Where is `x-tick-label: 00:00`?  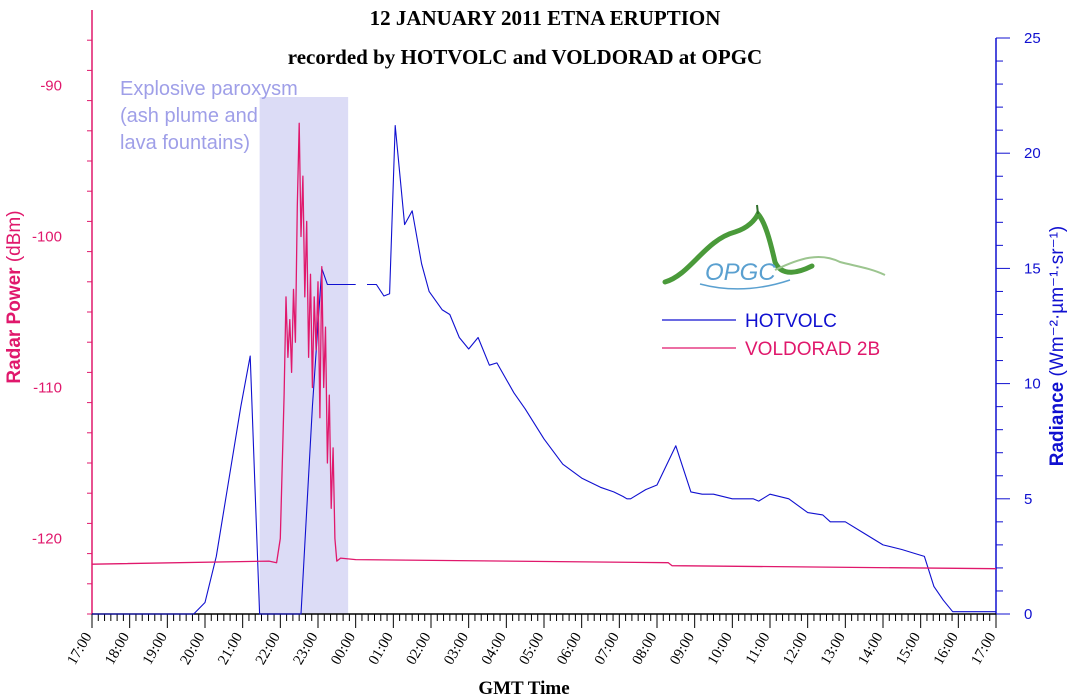
x-tick-label: 00:00 is located at coordinates (343, 649).